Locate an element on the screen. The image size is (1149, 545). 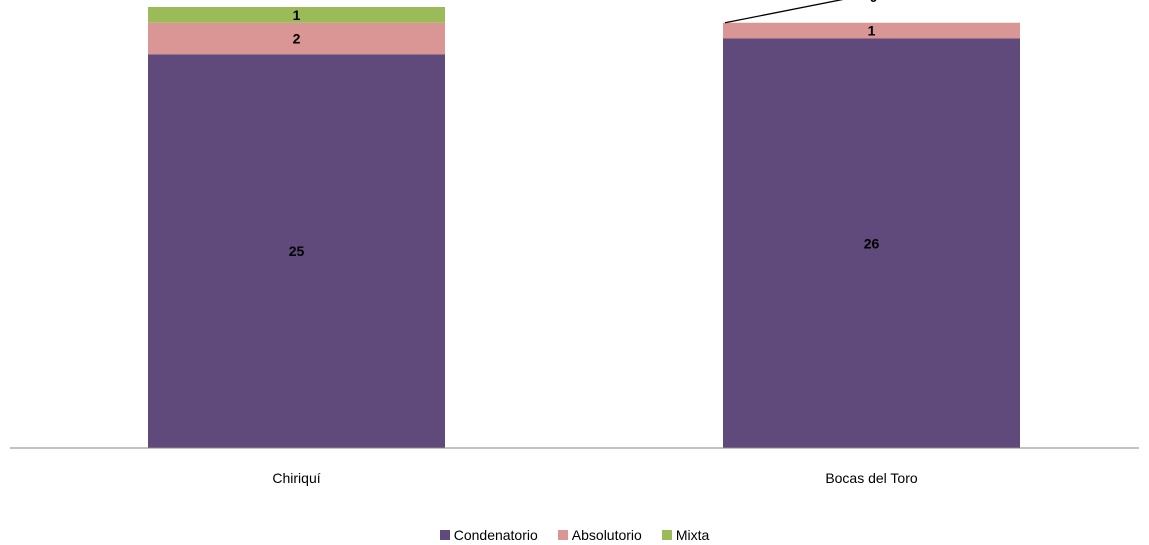
data-label-chiriqui-mixta: 1 is located at coordinates (297, 15).